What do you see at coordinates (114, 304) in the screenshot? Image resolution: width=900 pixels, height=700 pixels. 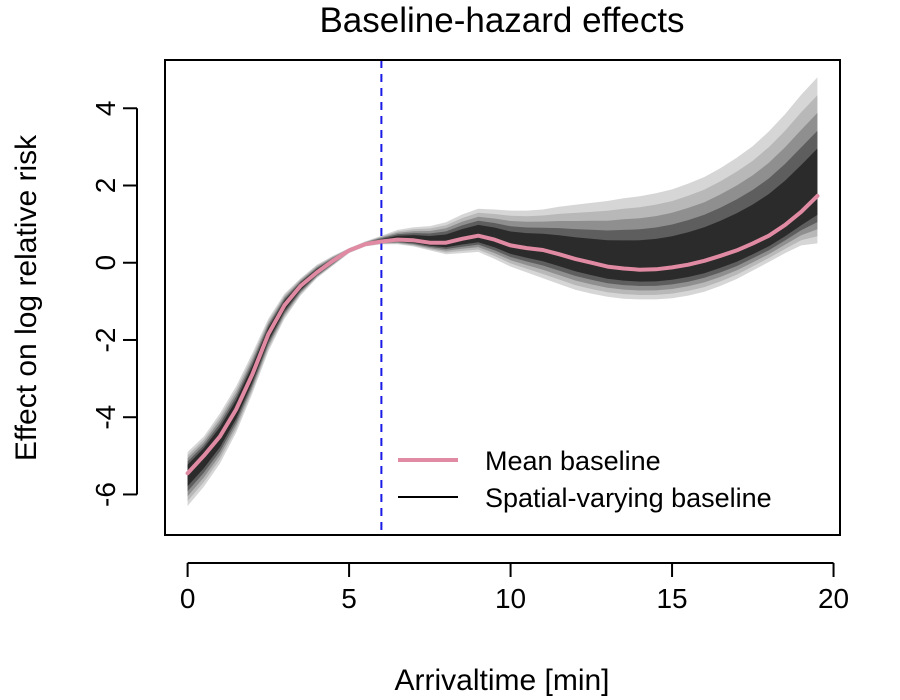 I see `y-axis: -6 -4 -2 0 2 4` at bounding box center [114, 304].